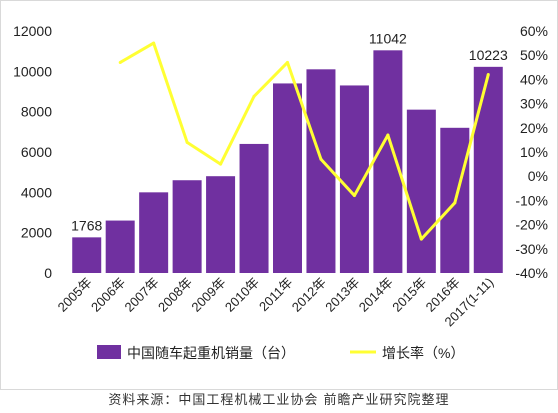  Describe the element at coordinates (276, 295) in the screenshot. I see `x-tick-label: 2011年` at that location.